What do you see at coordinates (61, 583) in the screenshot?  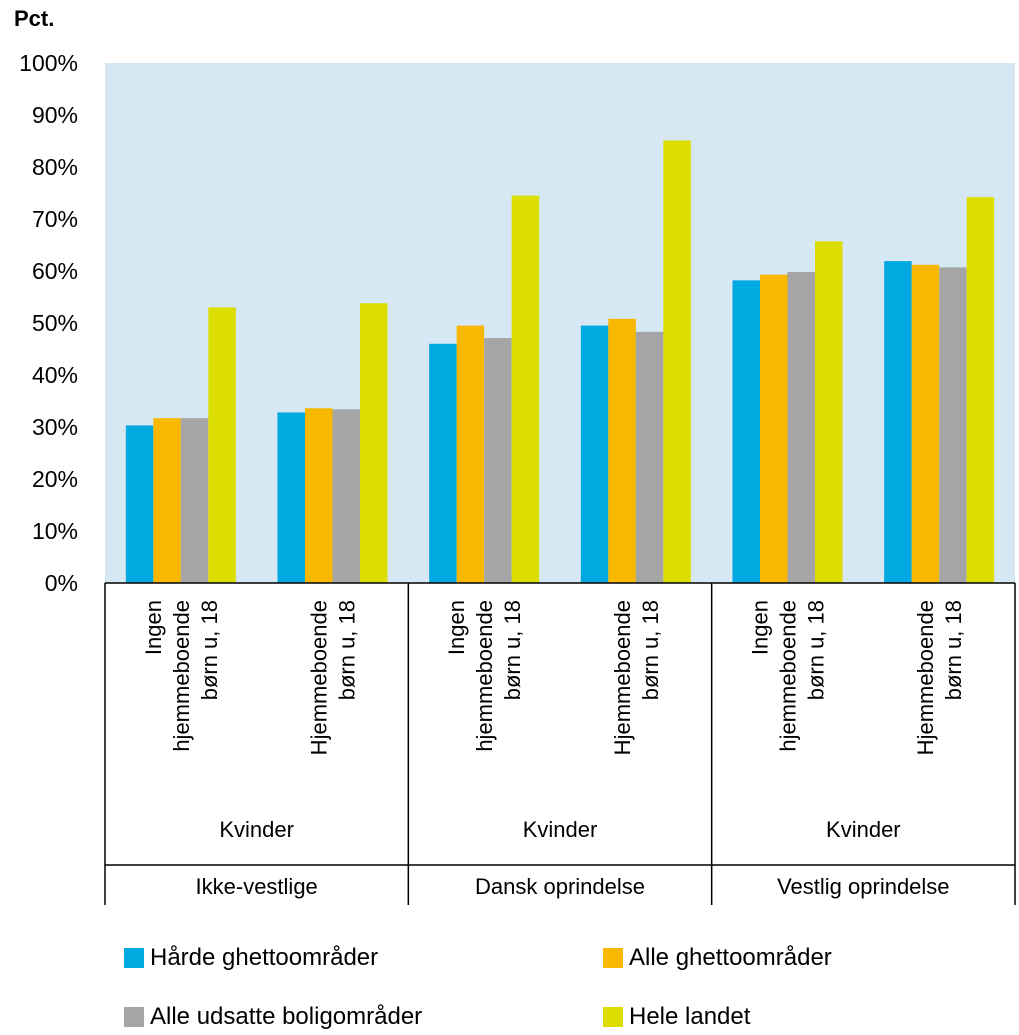 I see `y-tick-label: 0%` at bounding box center [61, 583].